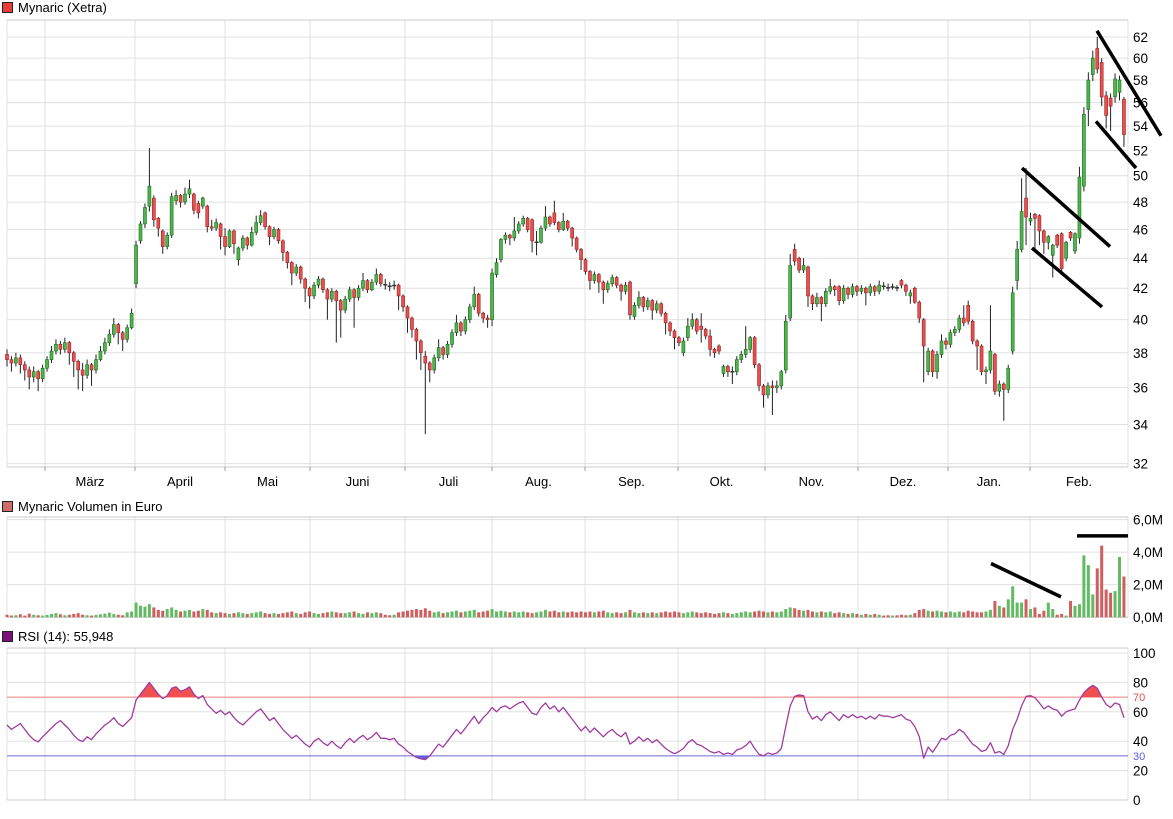 This screenshot has height=819, width=1173. What do you see at coordinates (1140, 464) in the screenshot?
I see `svg-text: 32` at bounding box center [1140, 464].